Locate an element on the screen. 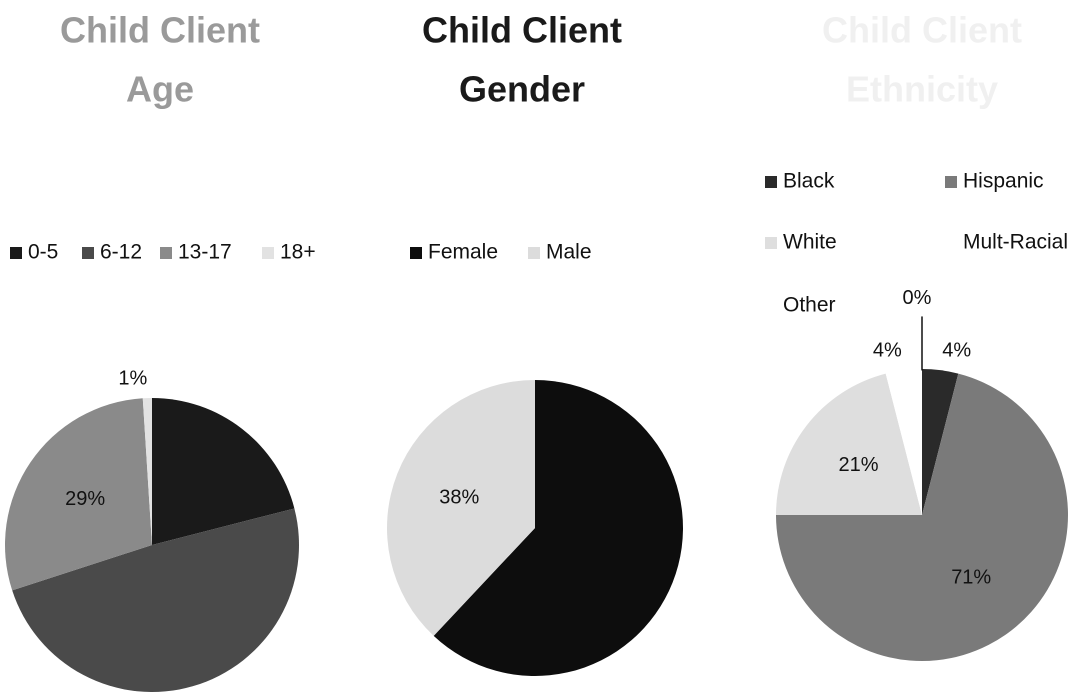  legend-label: Mult-Racial is located at coordinates (1015, 242).